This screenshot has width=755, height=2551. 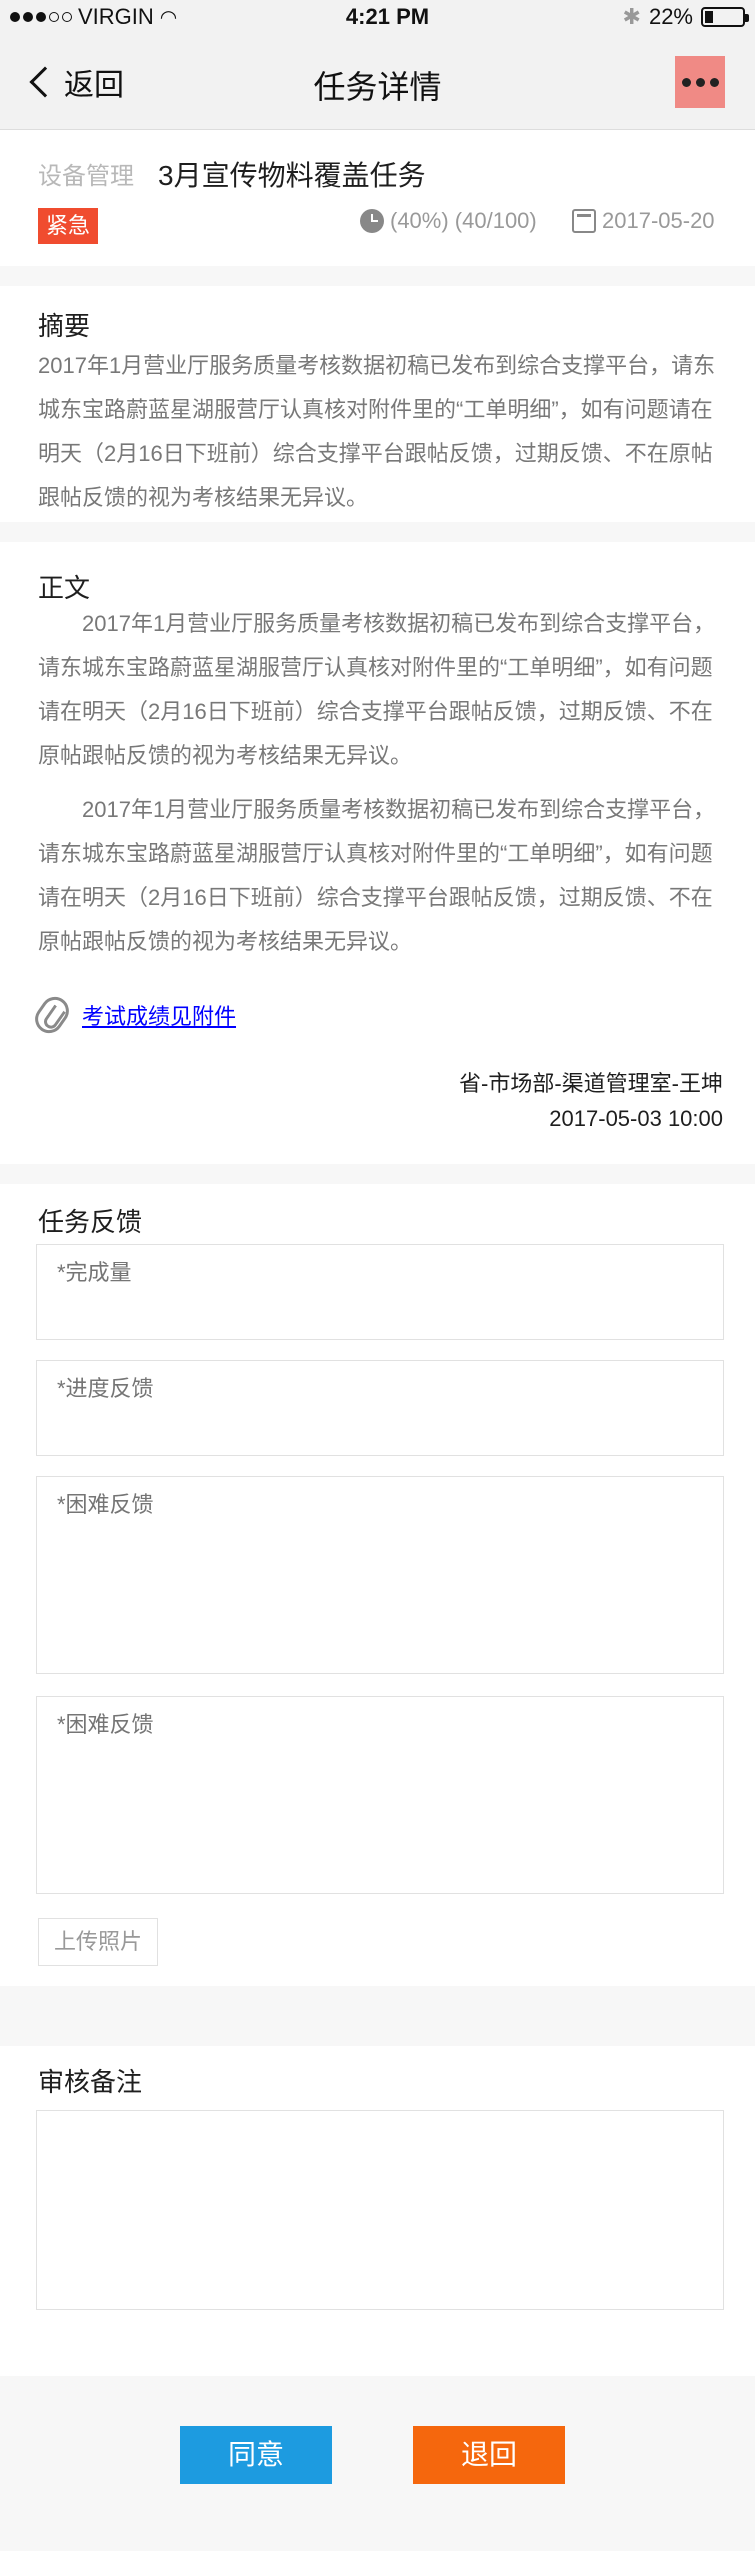 What do you see at coordinates (64, 326) in the screenshot?
I see `summary-title: 摘要` at bounding box center [64, 326].